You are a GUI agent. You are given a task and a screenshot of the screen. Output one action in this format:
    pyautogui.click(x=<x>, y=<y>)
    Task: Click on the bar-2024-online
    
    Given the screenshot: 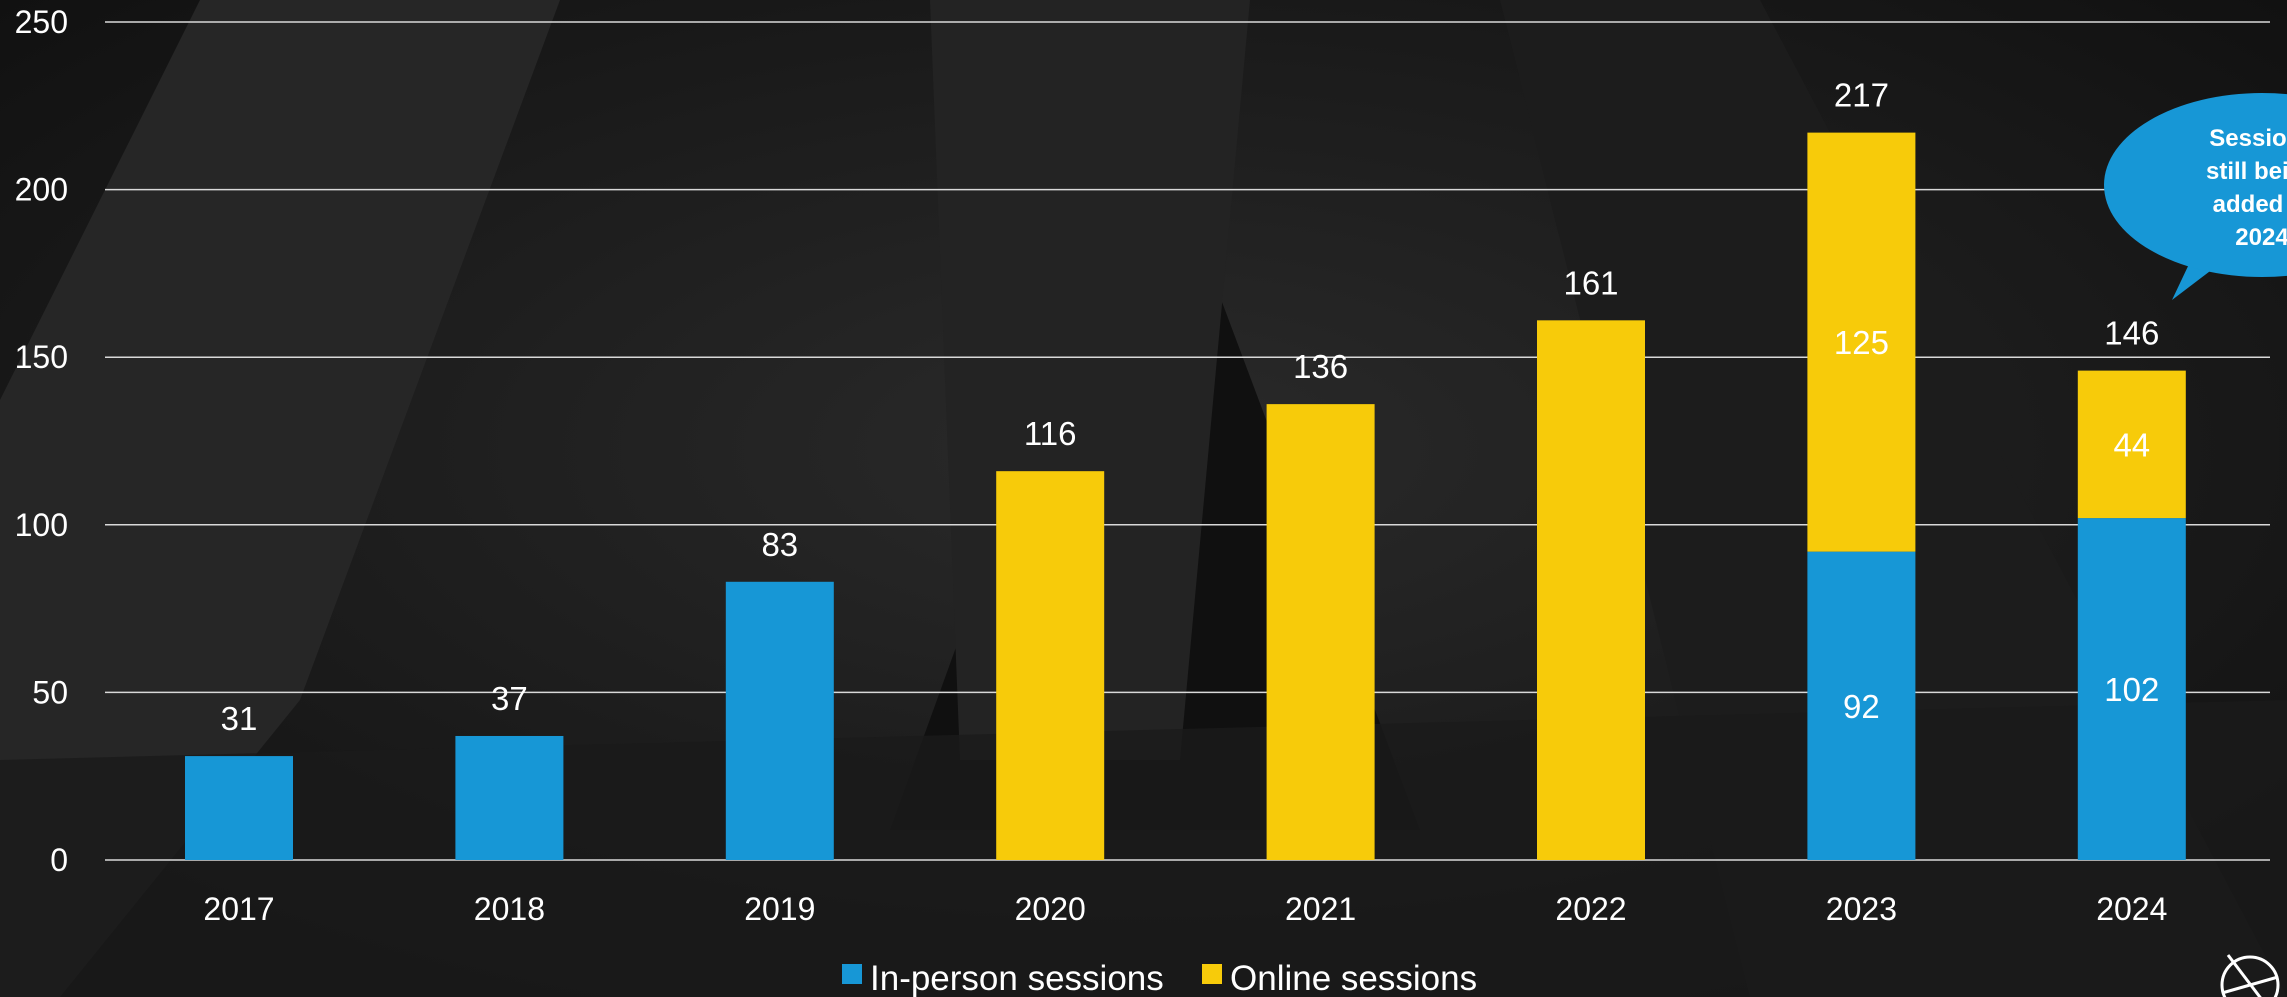 What is the action you would take?
    pyautogui.click(x=2131, y=444)
    